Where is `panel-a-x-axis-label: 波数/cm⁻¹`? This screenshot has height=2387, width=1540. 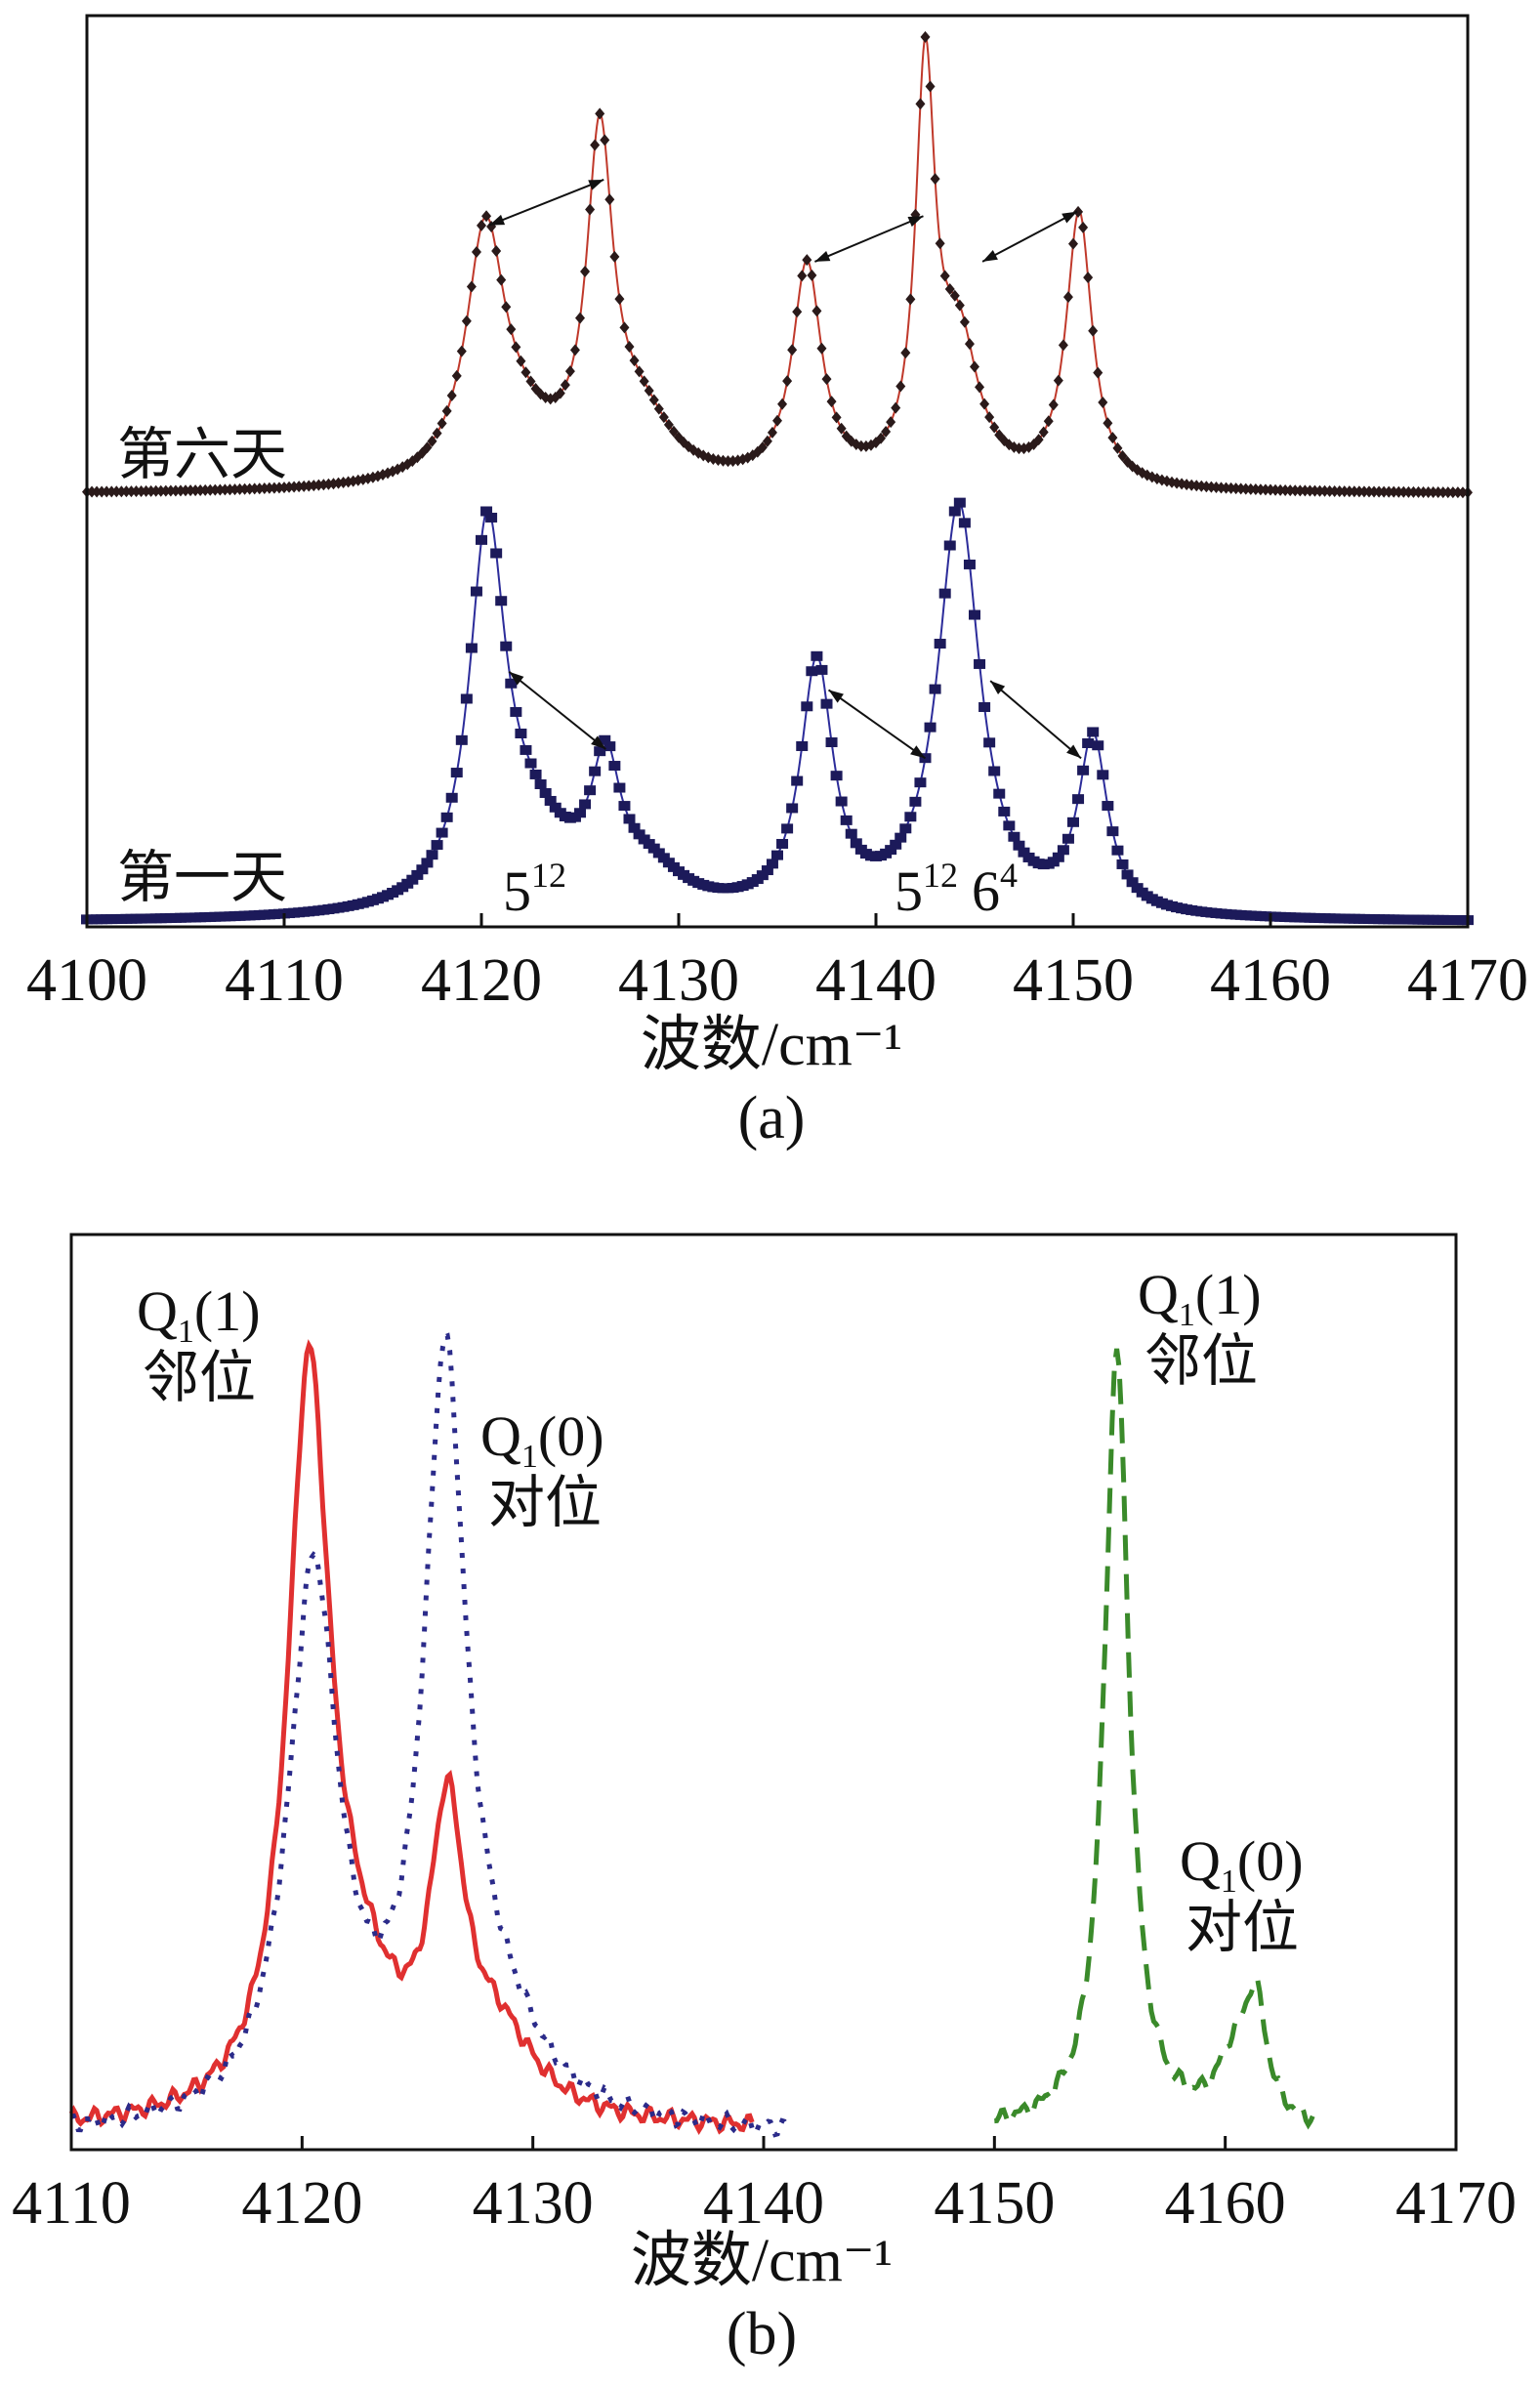 panel-a-x-axis-label: 波数/cm⁻¹ is located at coordinates (771, 1045).